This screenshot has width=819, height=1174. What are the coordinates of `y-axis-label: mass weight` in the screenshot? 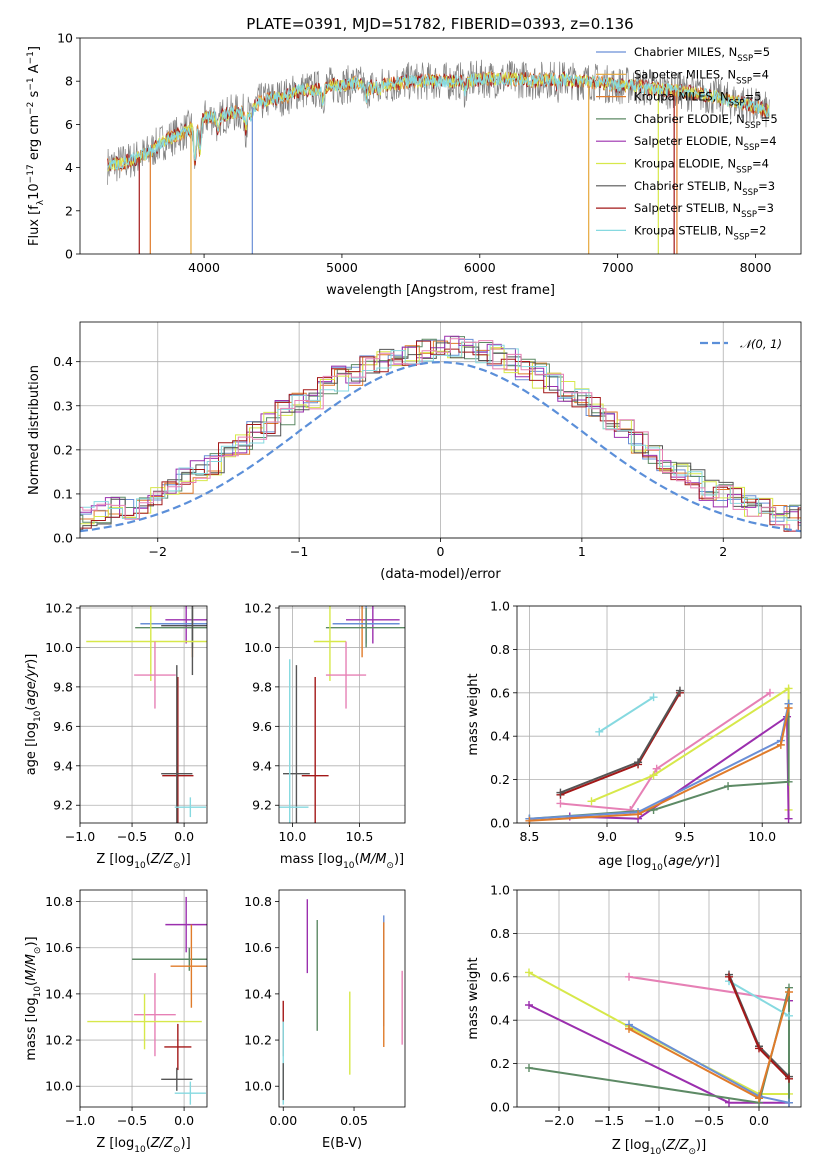 It's located at (473, 998).